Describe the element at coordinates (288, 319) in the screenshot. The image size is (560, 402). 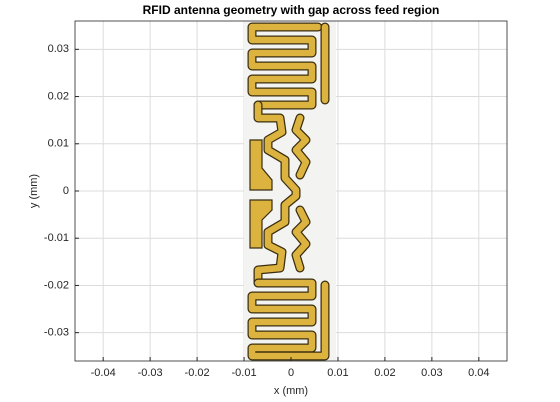
I see `meander-bottom-fill` at that location.